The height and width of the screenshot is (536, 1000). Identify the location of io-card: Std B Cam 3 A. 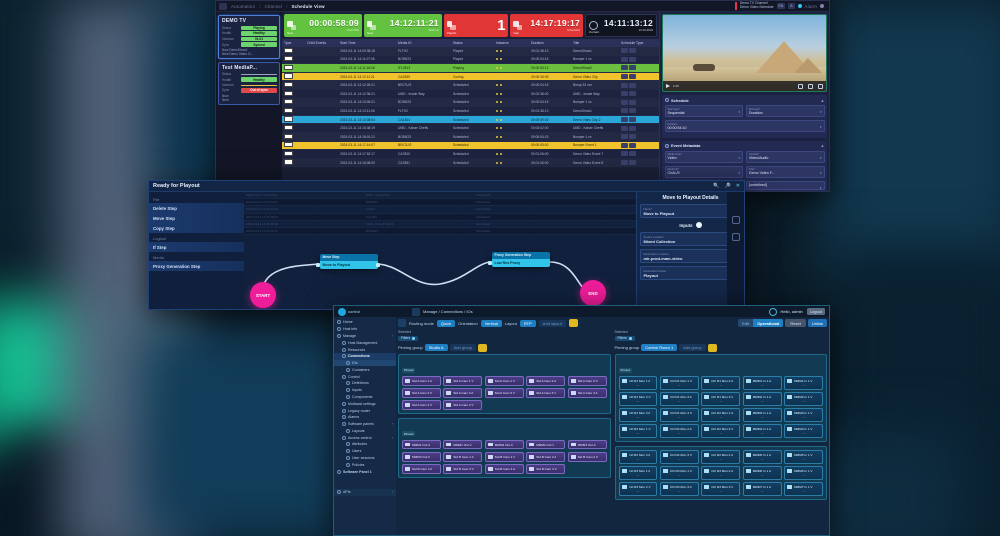
(421, 469).